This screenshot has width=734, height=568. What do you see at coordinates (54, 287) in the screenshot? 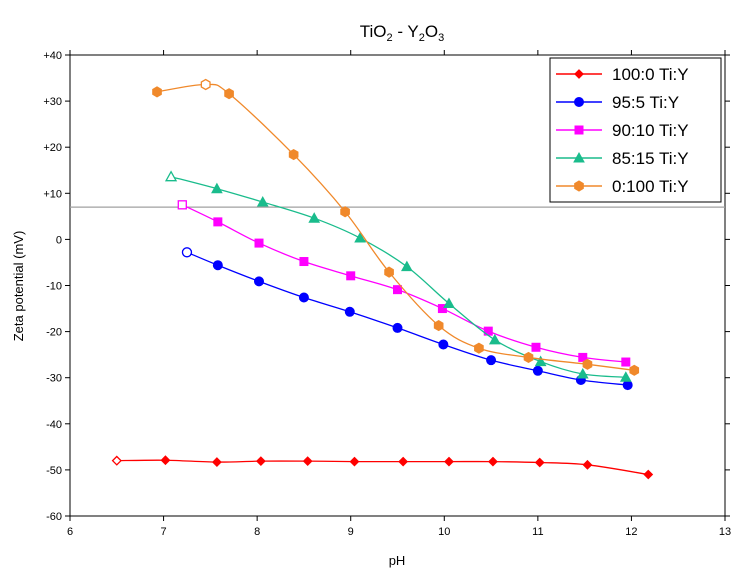
I see `y-tick-label: -10` at bounding box center [54, 287].